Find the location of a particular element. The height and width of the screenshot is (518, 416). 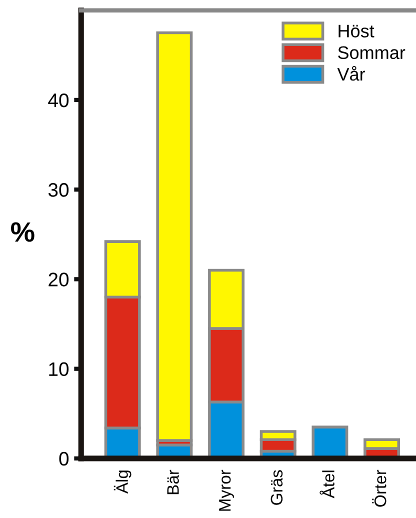

legend-label: Höst is located at coordinates (356, 31).